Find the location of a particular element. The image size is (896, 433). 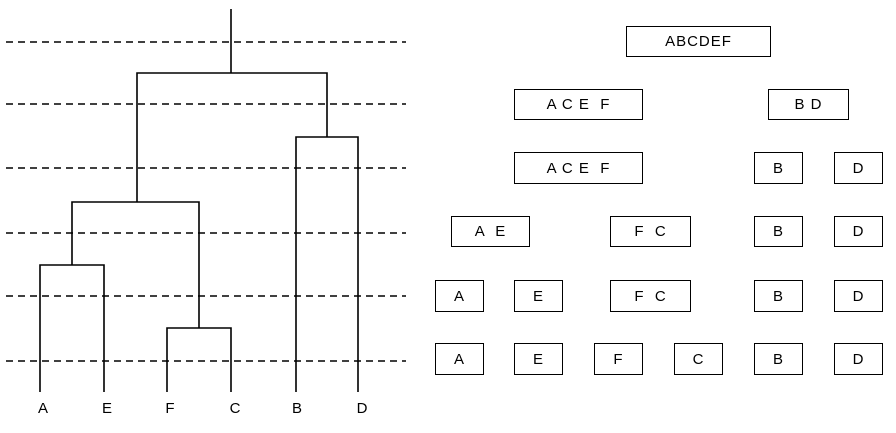

leaf-label: B is located at coordinates (297, 408).